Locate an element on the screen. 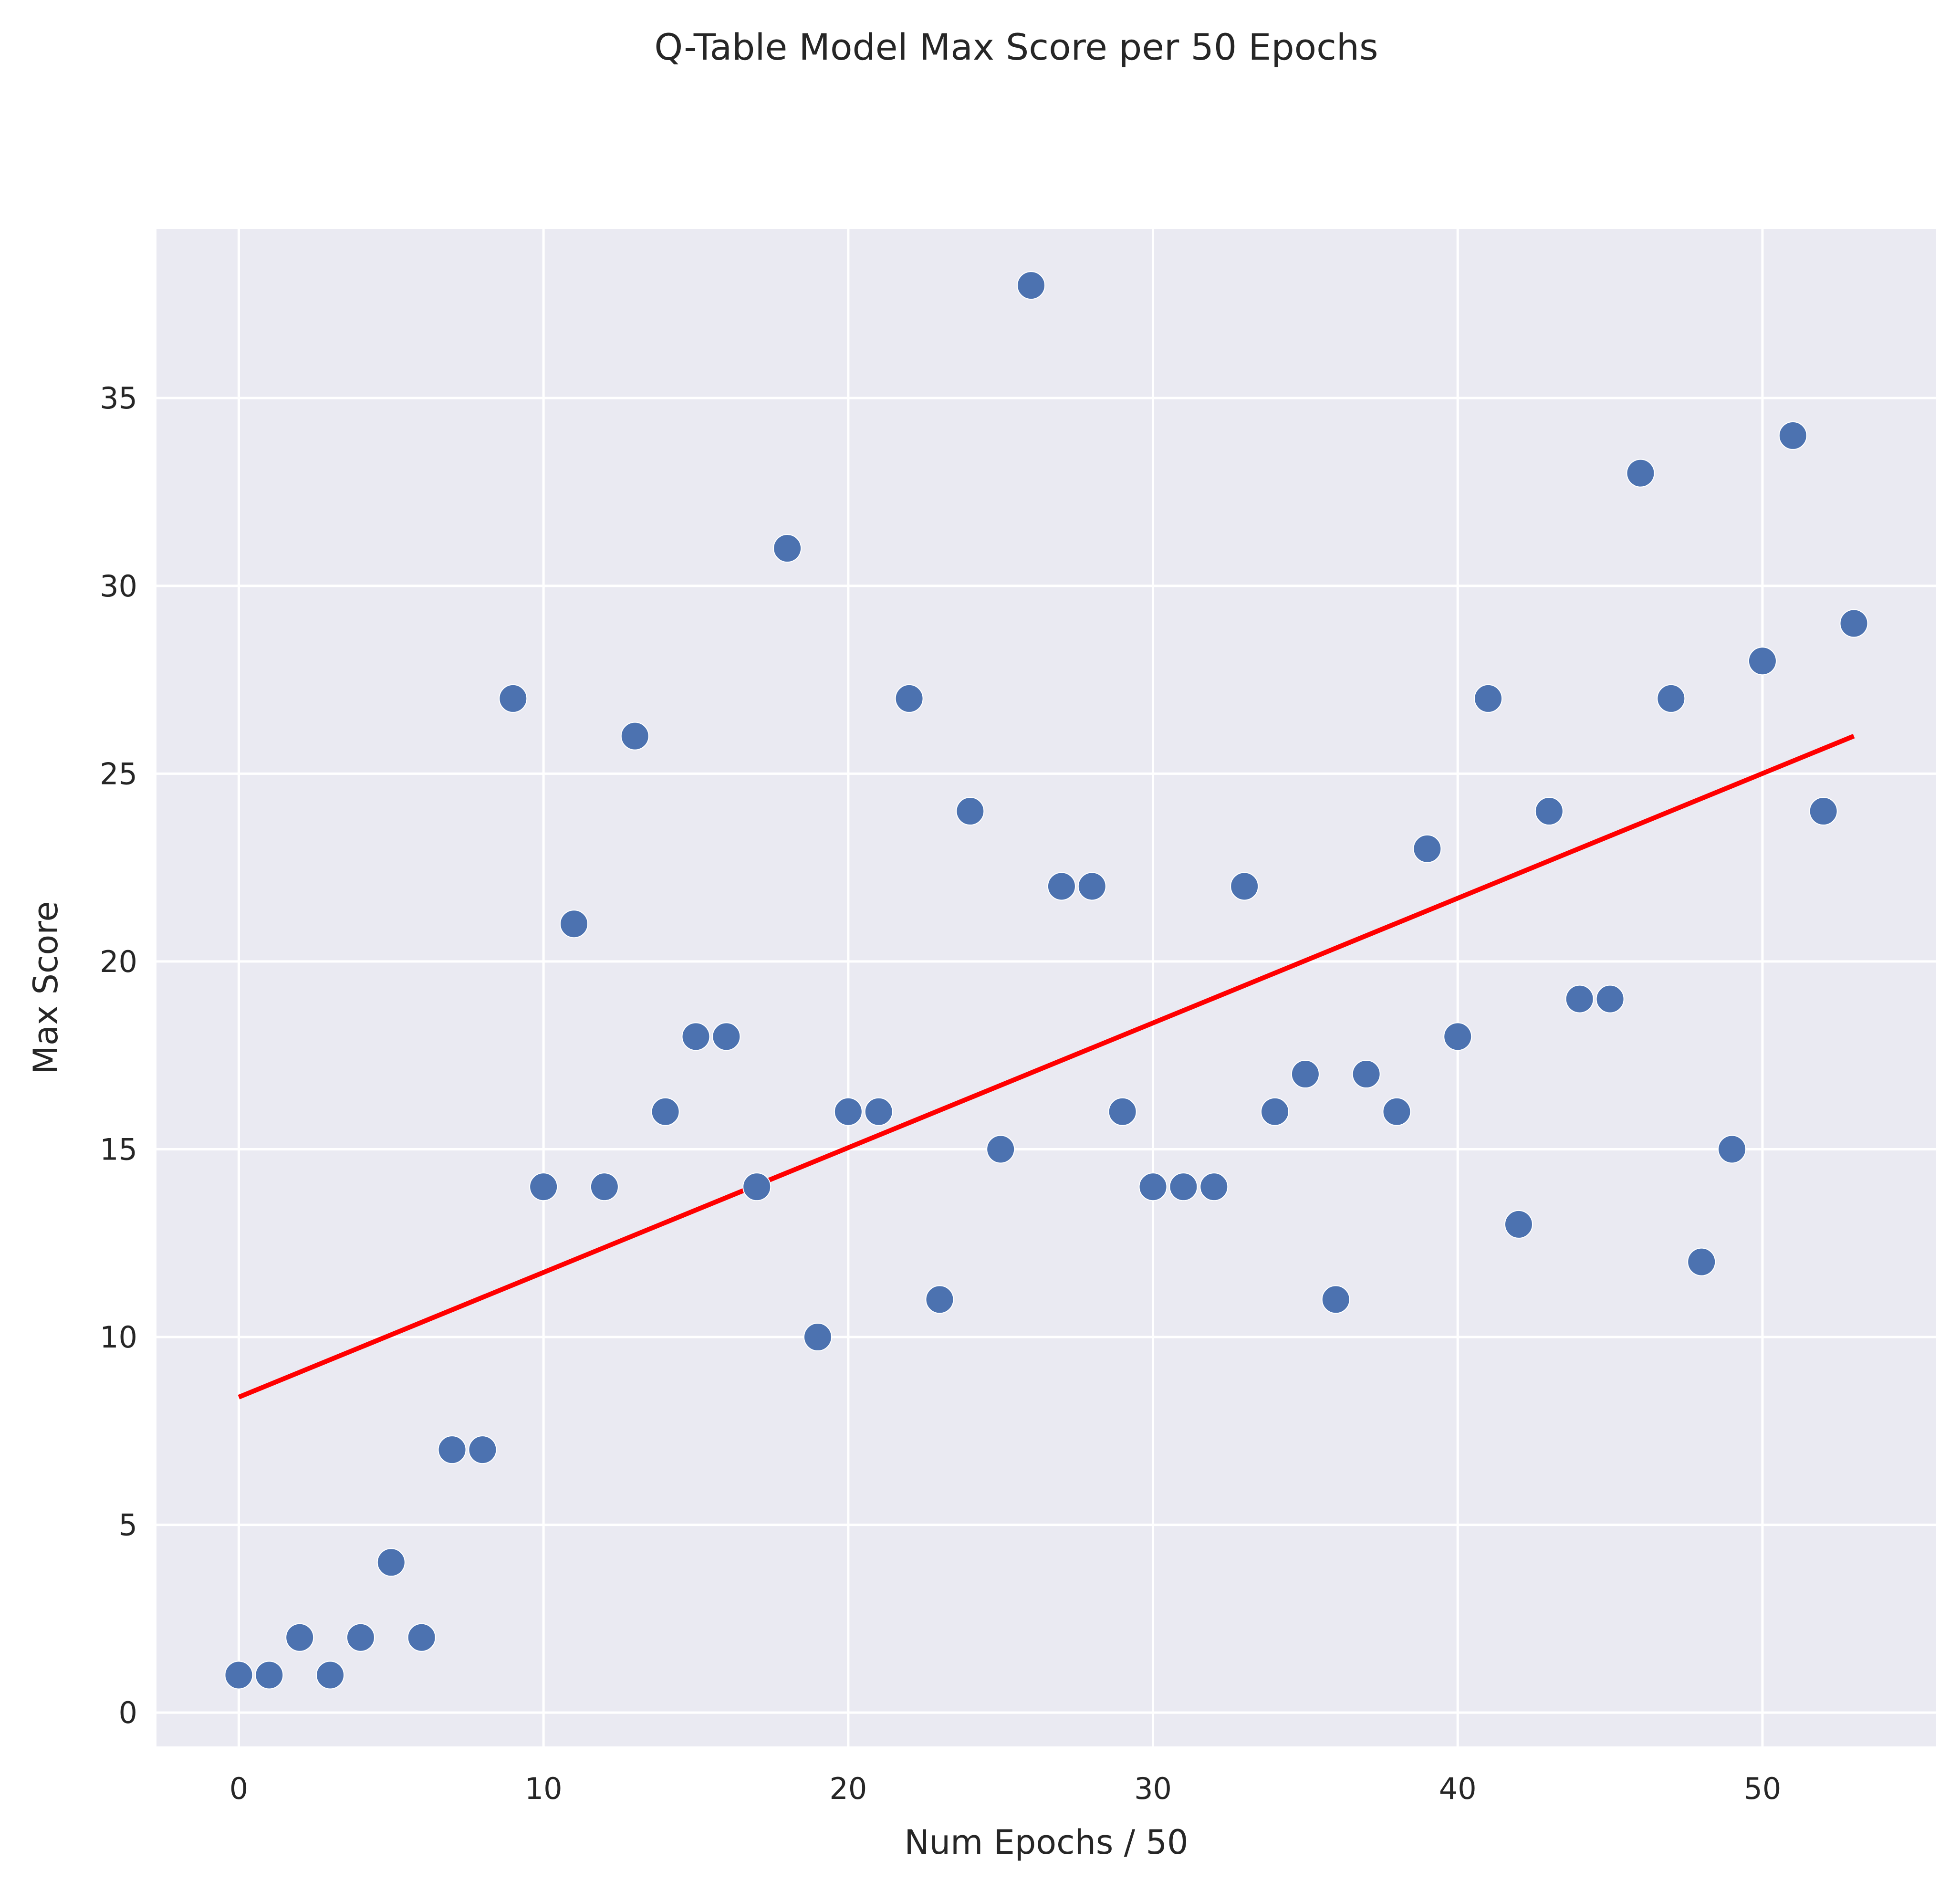 The image size is (1960, 1891). y-tick-label: 15 is located at coordinates (118, 1149).